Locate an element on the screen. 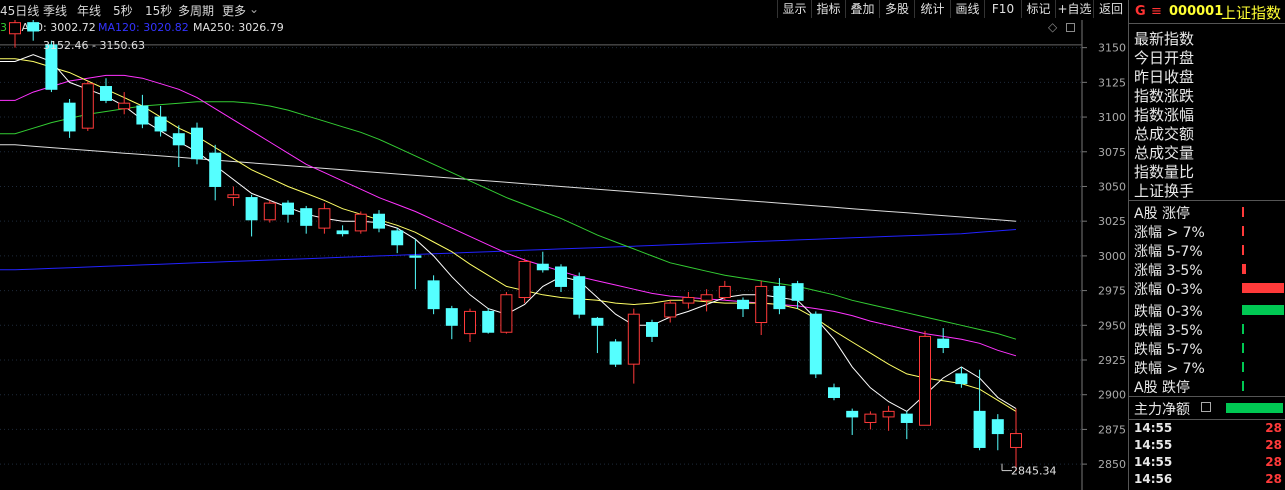  display-button: 显示 is located at coordinates (794, 9).